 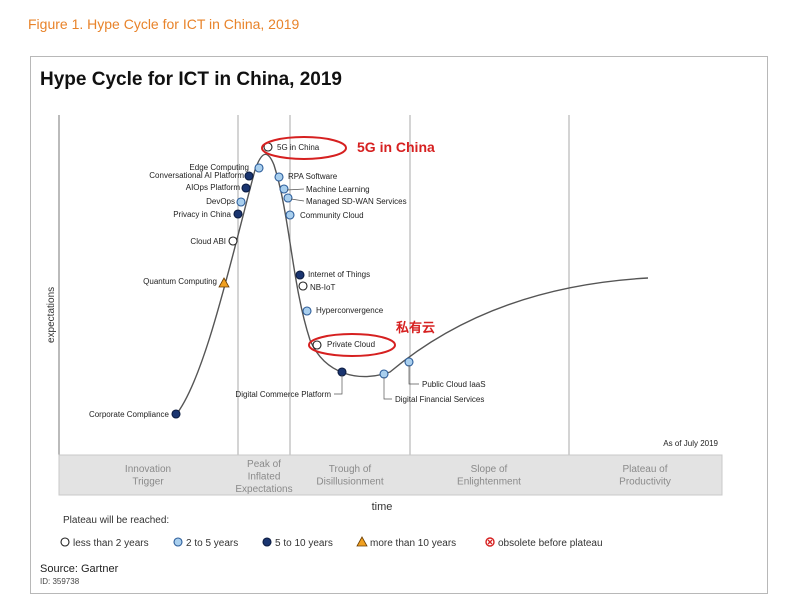 I want to click on legend-marker-x, so click(x=490, y=542).